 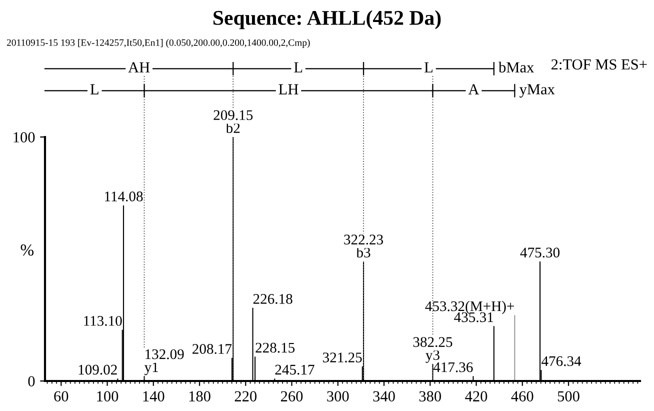 What do you see at coordinates (245, 396) in the screenshot?
I see `x-tick-label: 220` at bounding box center [245, 396].